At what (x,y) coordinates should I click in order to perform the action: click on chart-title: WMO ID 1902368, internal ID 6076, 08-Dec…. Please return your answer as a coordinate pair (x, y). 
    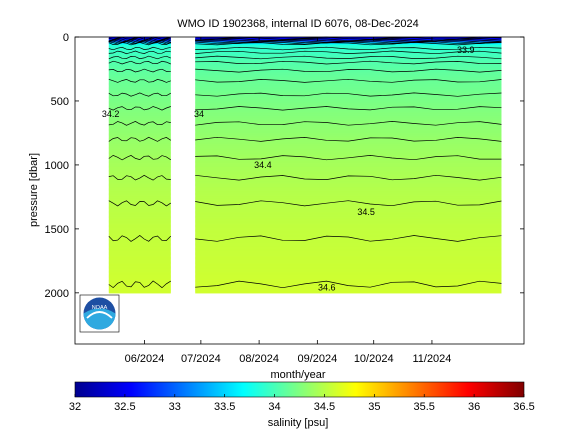
    Looking at the image, I should click on (298, 24).